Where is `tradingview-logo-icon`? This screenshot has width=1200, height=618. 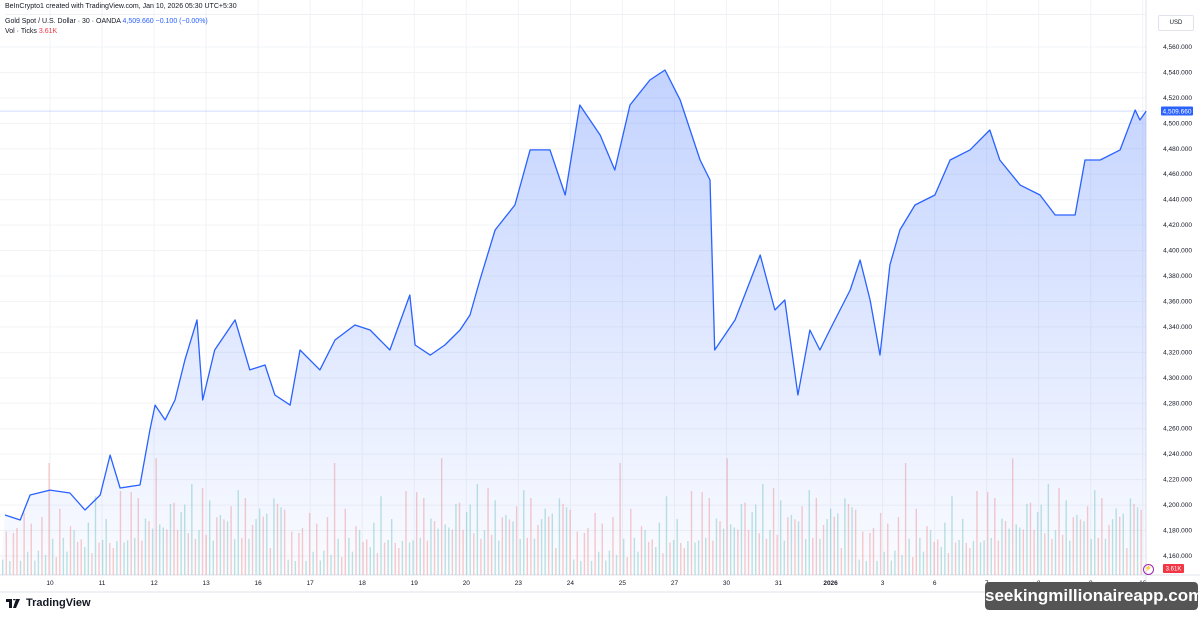 tradingview-logo-icon is located at coordinates (13, 603).